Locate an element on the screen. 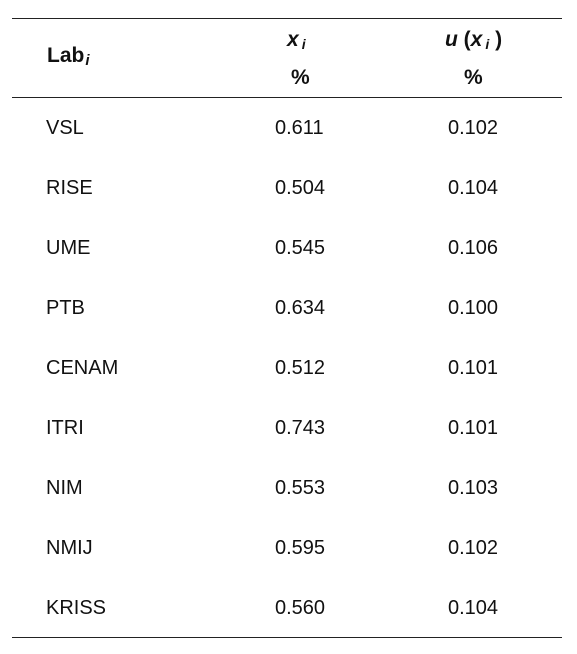 Image resolution: width=577 pixels, height=654 pixels. cell-lab: VSL is located at coordinates (65, 128).